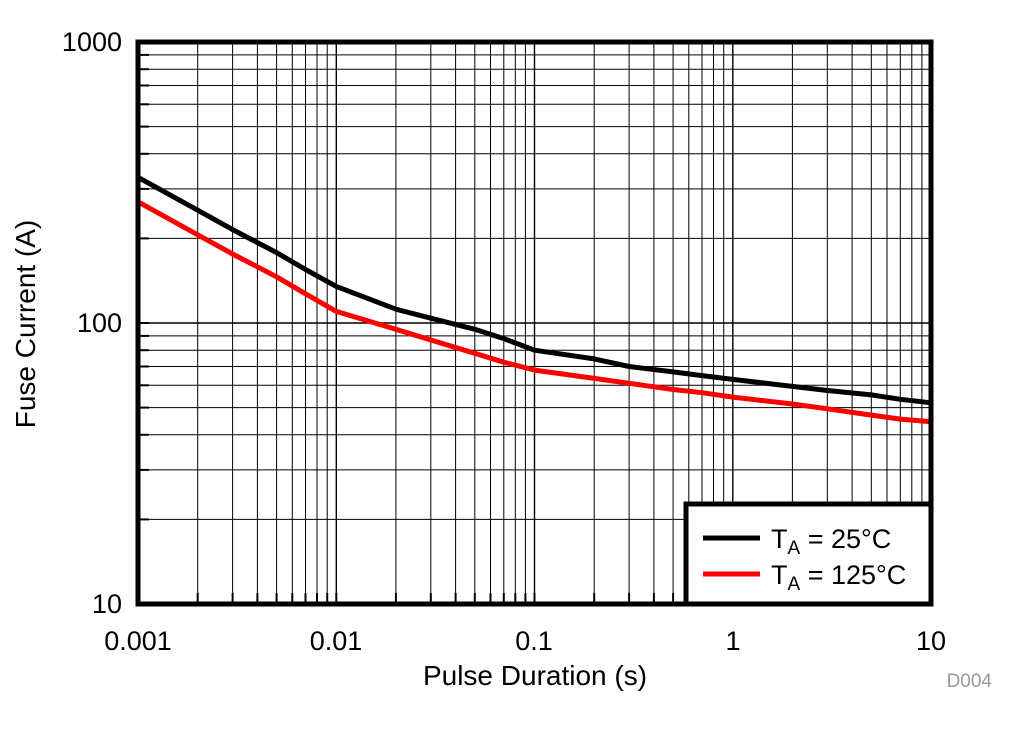 Image resolution: width=1014 pixels, height=734 pixels. Describe the element at coordinates (91, 42) in the screenshot. I see `y-tick-1000: 1000` at that location.